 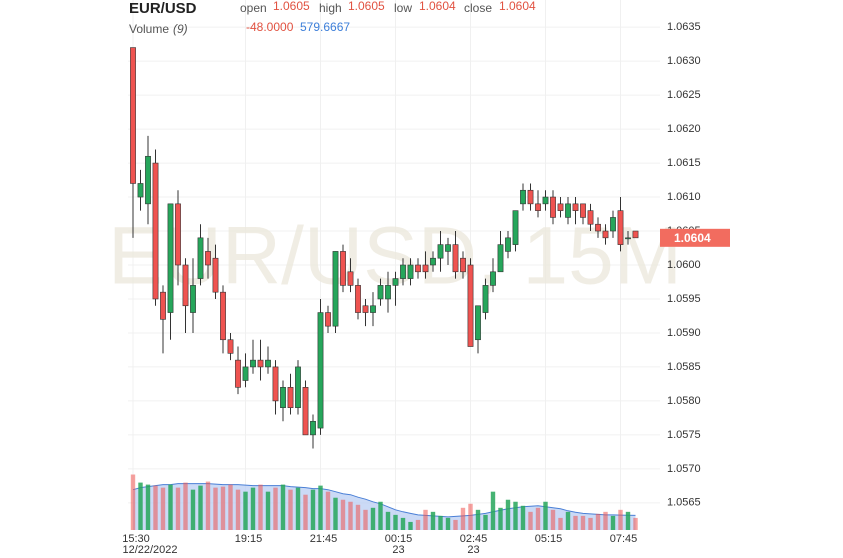 I want to click on y-tick-label: 1.0570, so click(x=684, y=469).